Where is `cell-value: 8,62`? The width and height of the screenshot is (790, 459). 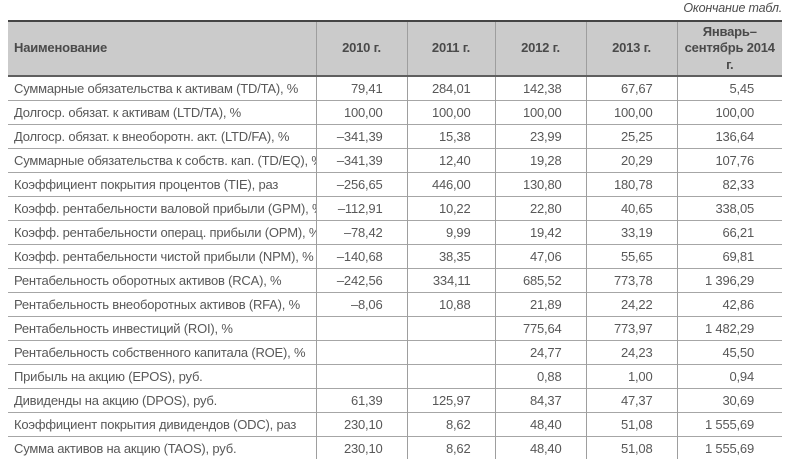
cell-value: 8,62 is located at coordinates (450, 447).